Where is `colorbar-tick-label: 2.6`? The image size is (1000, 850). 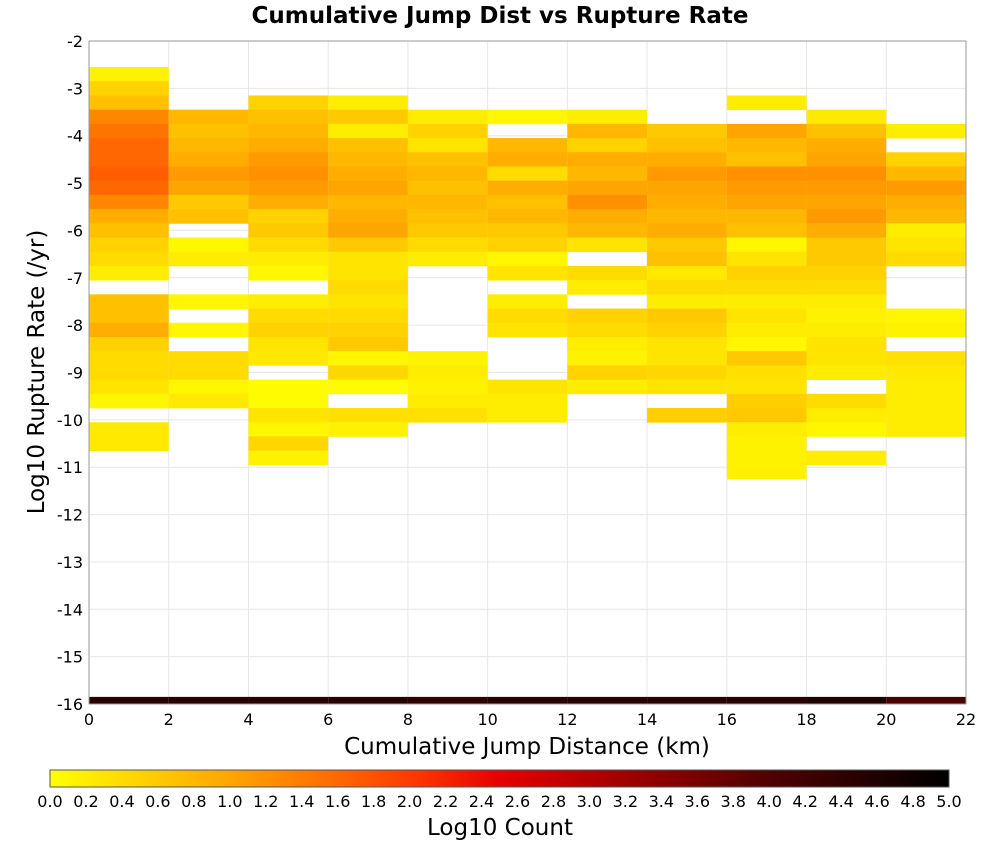
colorbar-tick-label: 2.6 is located at coordinates (517, 801).